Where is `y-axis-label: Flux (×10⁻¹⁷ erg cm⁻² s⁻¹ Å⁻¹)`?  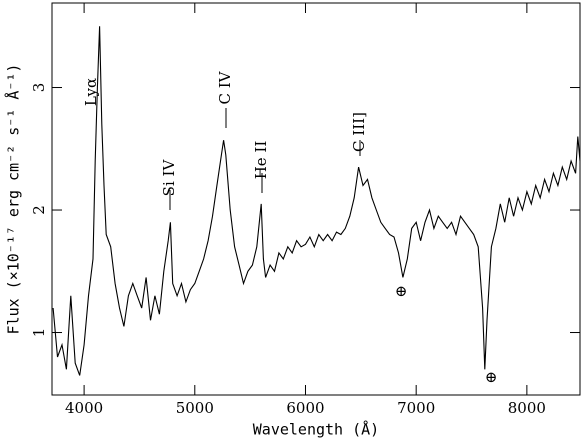 y-axis-label: Flux (×10⁻¹⁷ erg cm⁻² s⁻¹ Å⁻¹) is located at coordinates (13, 199).